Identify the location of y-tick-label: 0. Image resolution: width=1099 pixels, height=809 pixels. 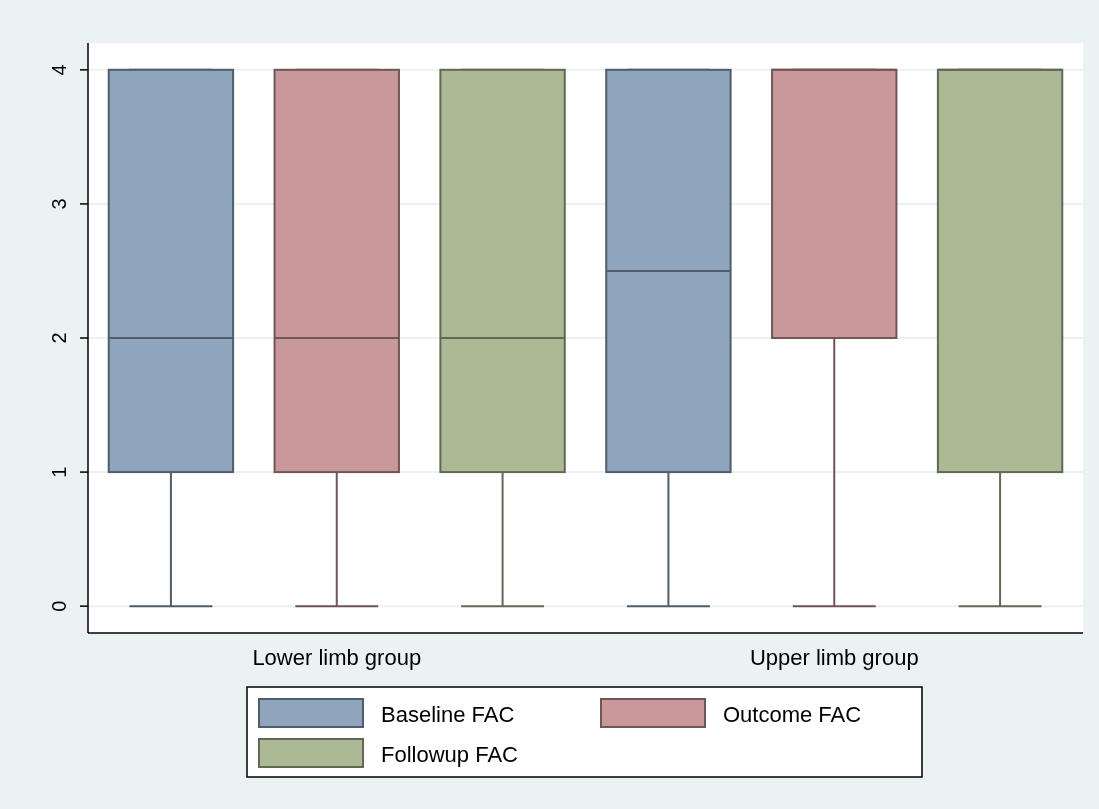
(59, 606).